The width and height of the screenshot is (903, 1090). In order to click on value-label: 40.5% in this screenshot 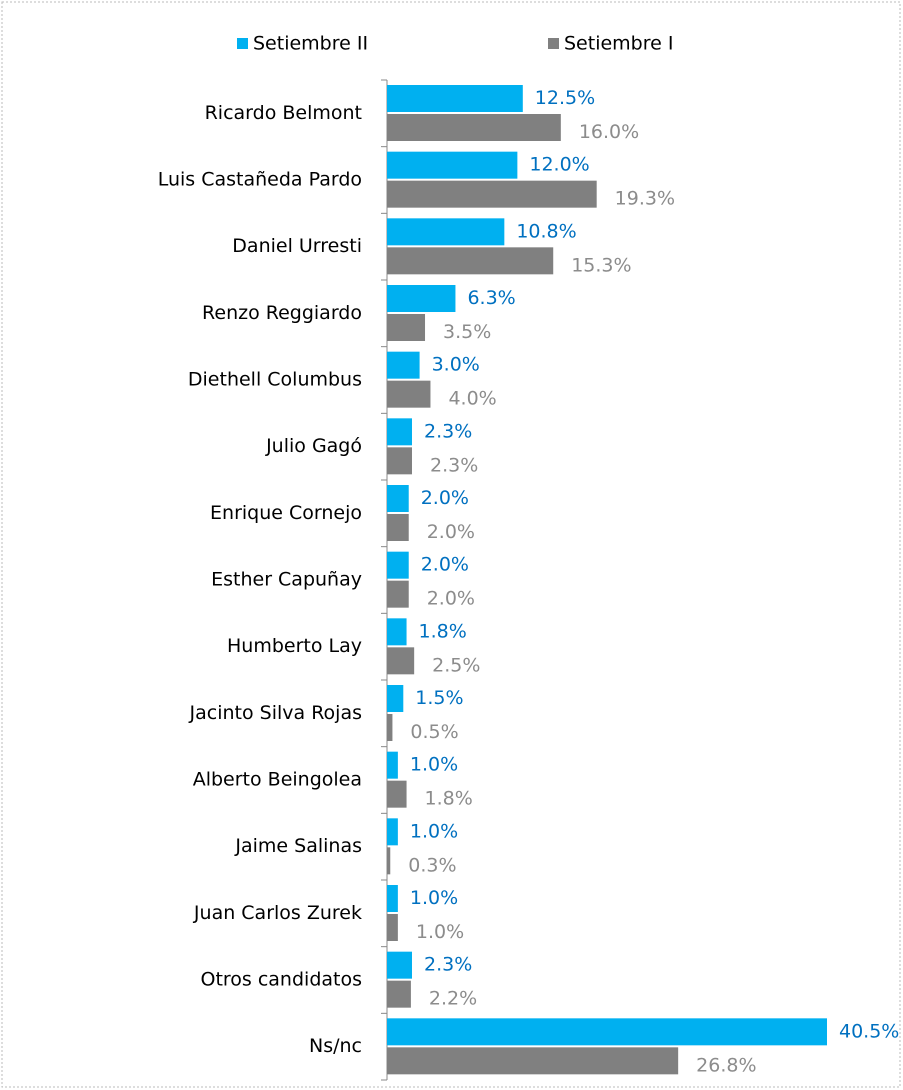, I will do `click(869, 1031)`.